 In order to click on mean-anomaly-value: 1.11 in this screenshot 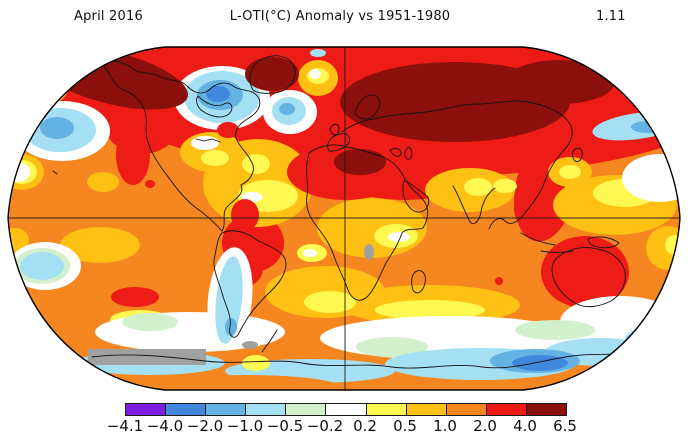, I will do `click(611, 16)`.